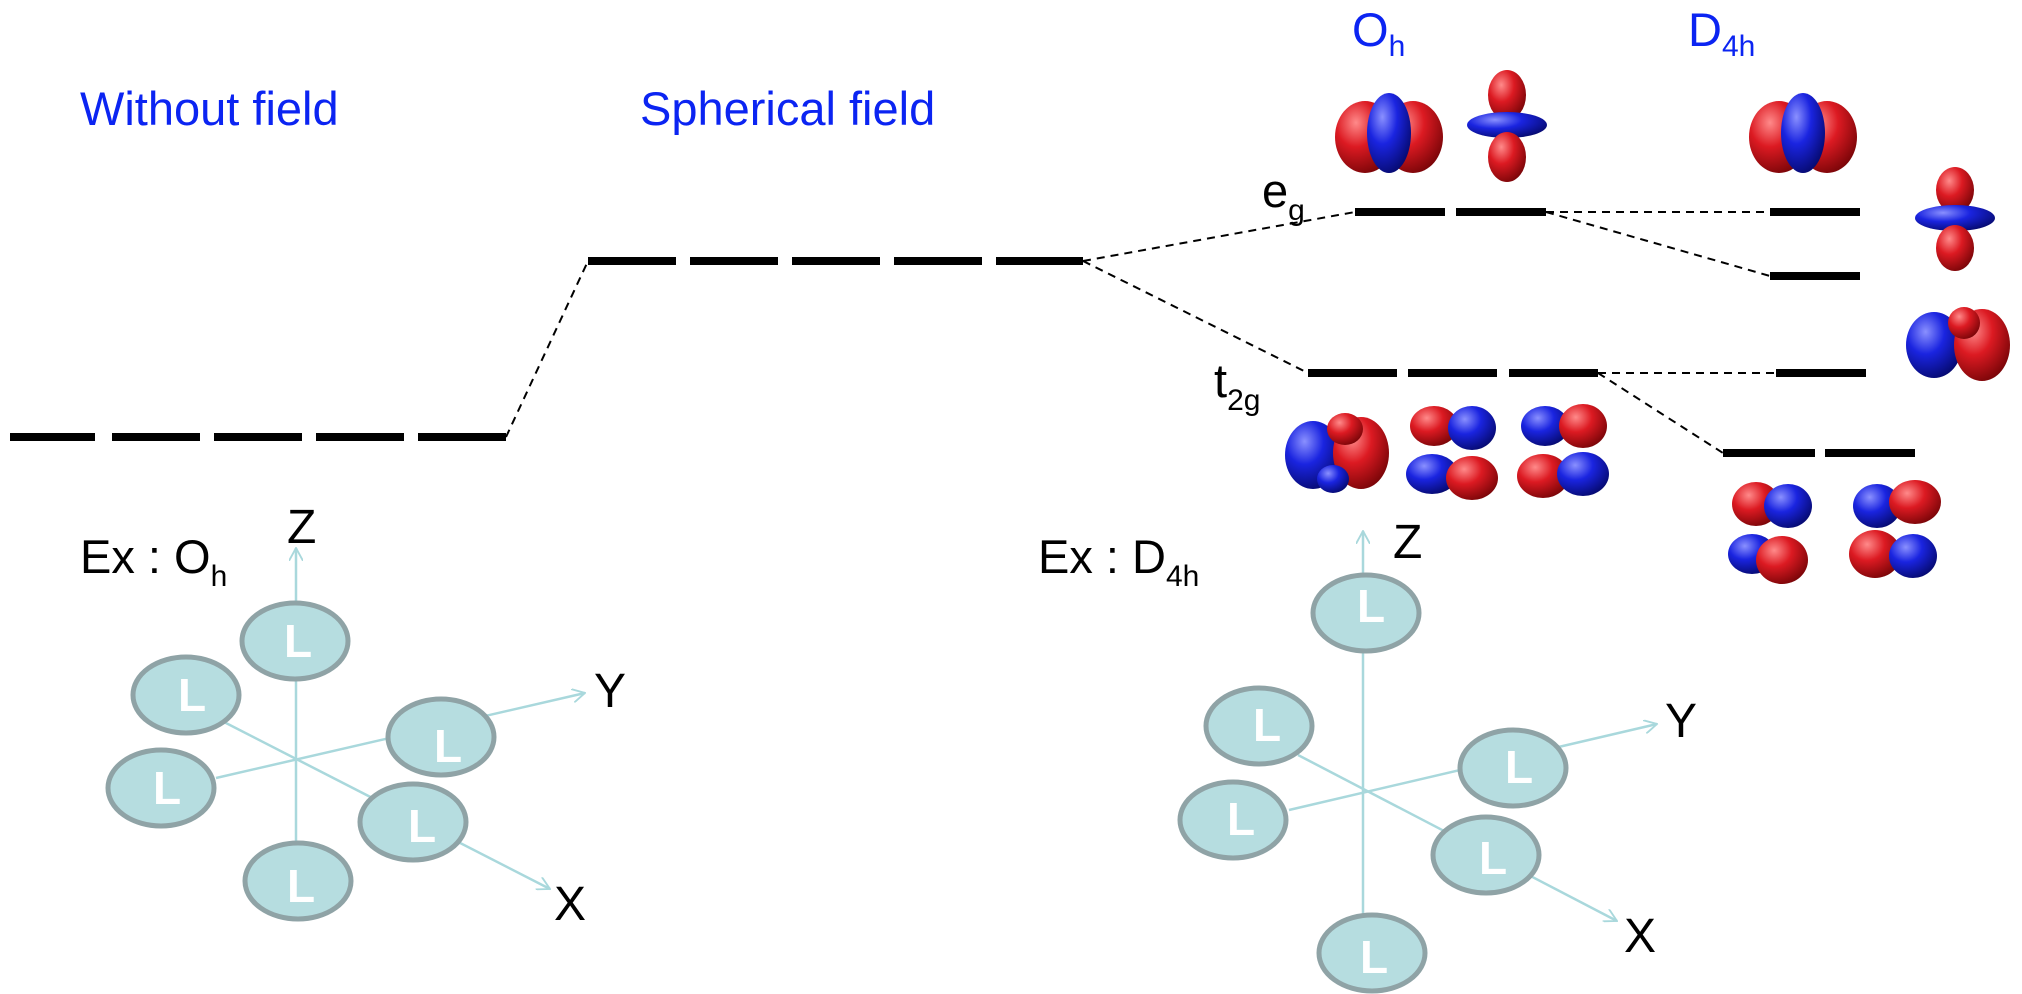 The width and height of the screenshot is (2022, 994). What do you see at coordinates (219, 576) in the screenshot?
I see `example-oh-sub: h` at bounding box center [219, 576].